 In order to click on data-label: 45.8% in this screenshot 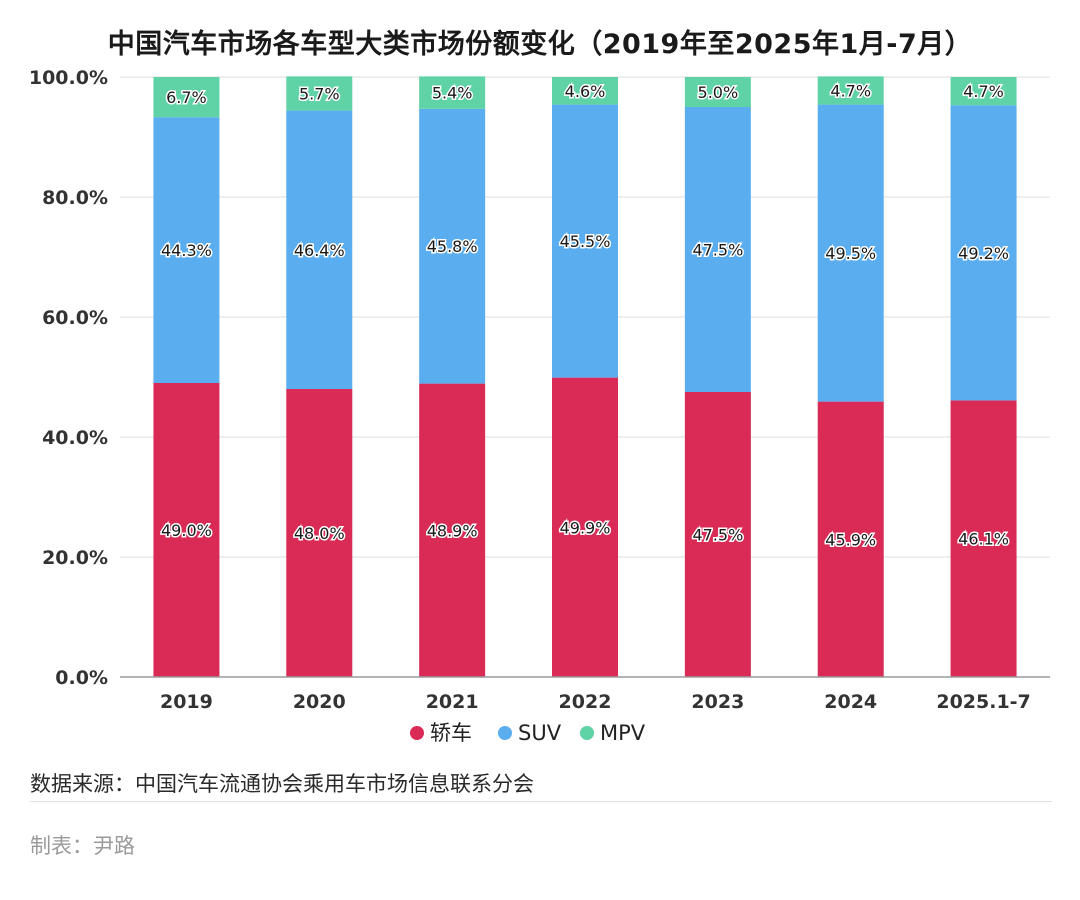, I will do `click(452, 246)`.